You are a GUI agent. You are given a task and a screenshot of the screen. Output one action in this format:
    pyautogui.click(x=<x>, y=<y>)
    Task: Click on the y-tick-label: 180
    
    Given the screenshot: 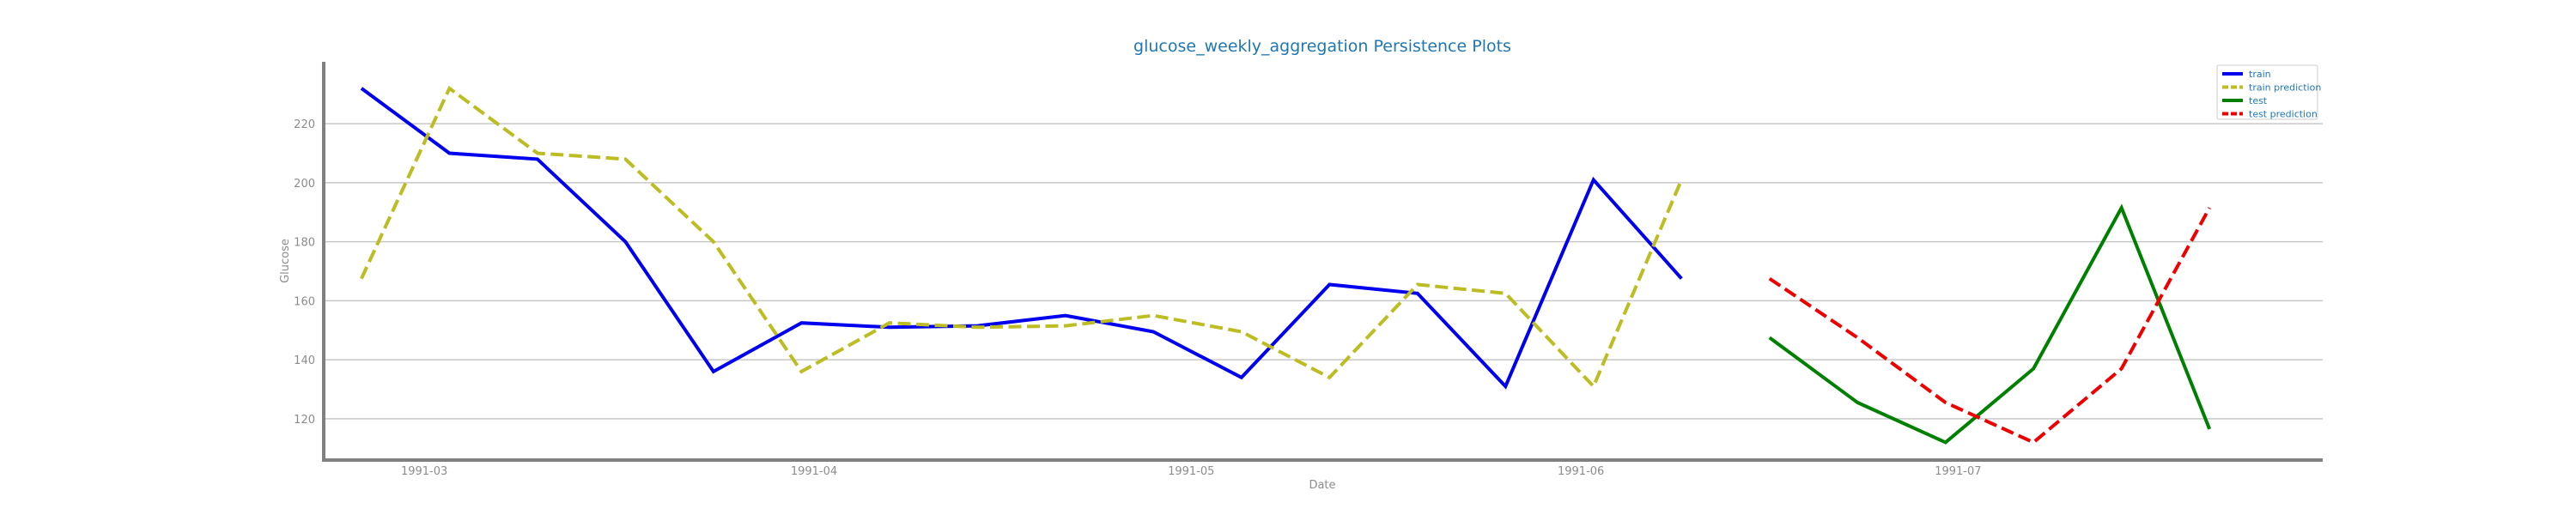 What is the action you would take?
    pyautogui.click(x=304, y=243)
    